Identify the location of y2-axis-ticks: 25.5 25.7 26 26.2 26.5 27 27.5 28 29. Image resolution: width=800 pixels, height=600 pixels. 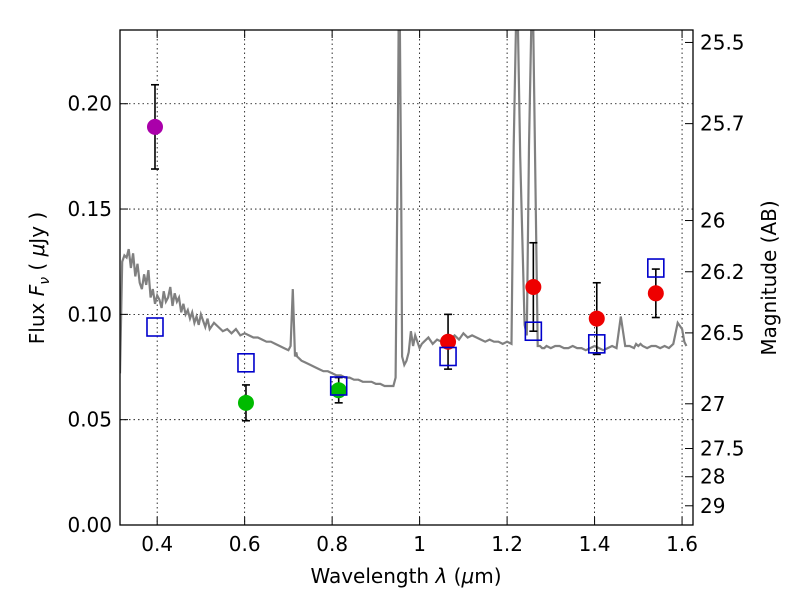
(715, 274).